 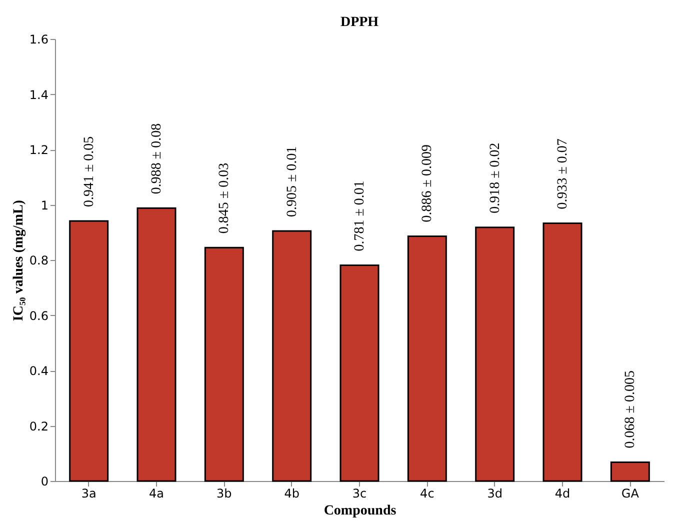 I want to click on x-axis-title: Compounds, so click(x=360, y=511).